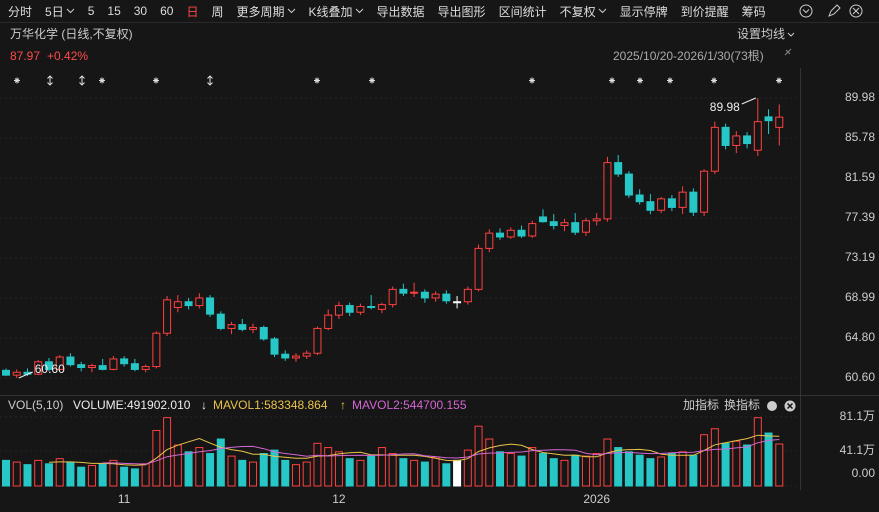  Describe the element at coordinates (644, 11) in the screenshot. I see `toolbar-item: 显示停牌` at that location.